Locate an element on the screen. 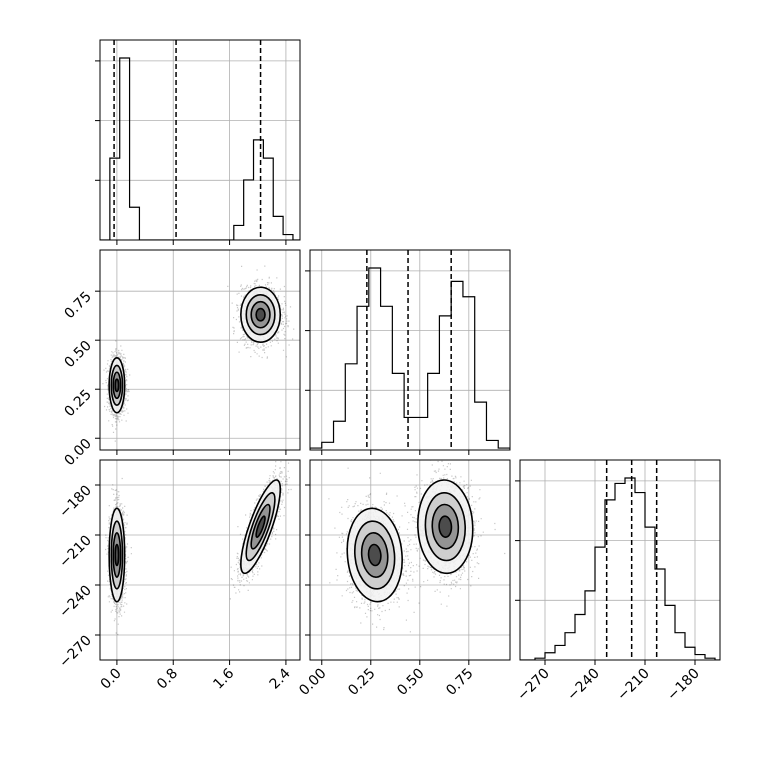 The height and width of the screenshot is (760, 760). y-tick-label: 0.75 is located at coordinates (77, 305).